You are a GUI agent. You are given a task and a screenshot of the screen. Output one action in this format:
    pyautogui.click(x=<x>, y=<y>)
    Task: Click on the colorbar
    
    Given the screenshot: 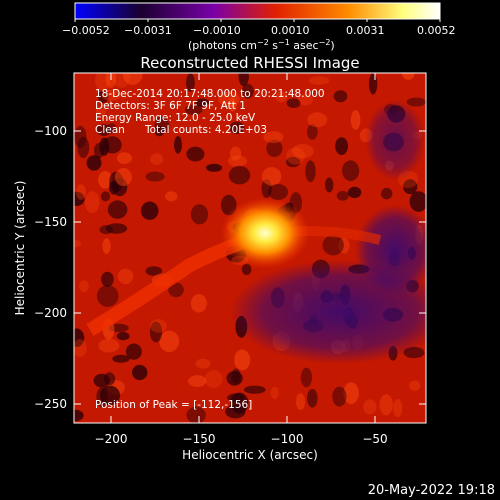 What is the action you would take?
    pyautogui.click(x=257, y=11)
    